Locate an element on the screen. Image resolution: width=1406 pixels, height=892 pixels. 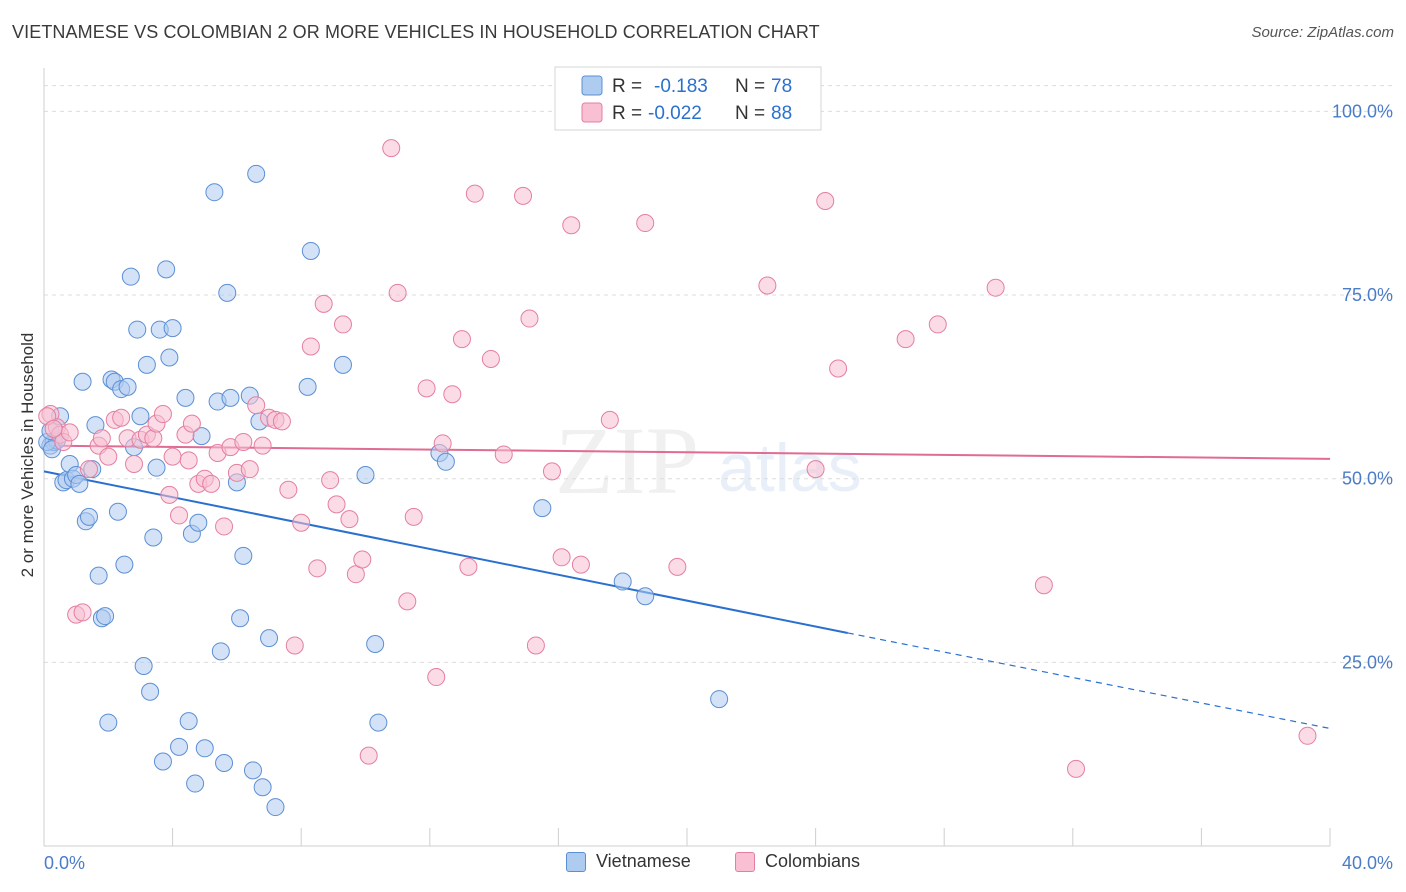
legend-box: R = -0.183 N = 78 R = -0.022 N = 88 is located at coordinates (688, 98).